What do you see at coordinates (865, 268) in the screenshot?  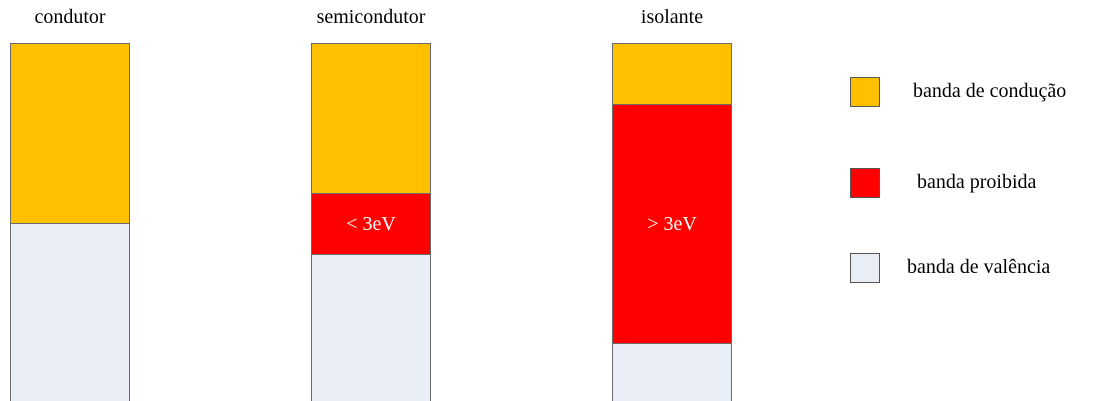 I see `legend-swatch-valence` at bounding box center [865, 268].